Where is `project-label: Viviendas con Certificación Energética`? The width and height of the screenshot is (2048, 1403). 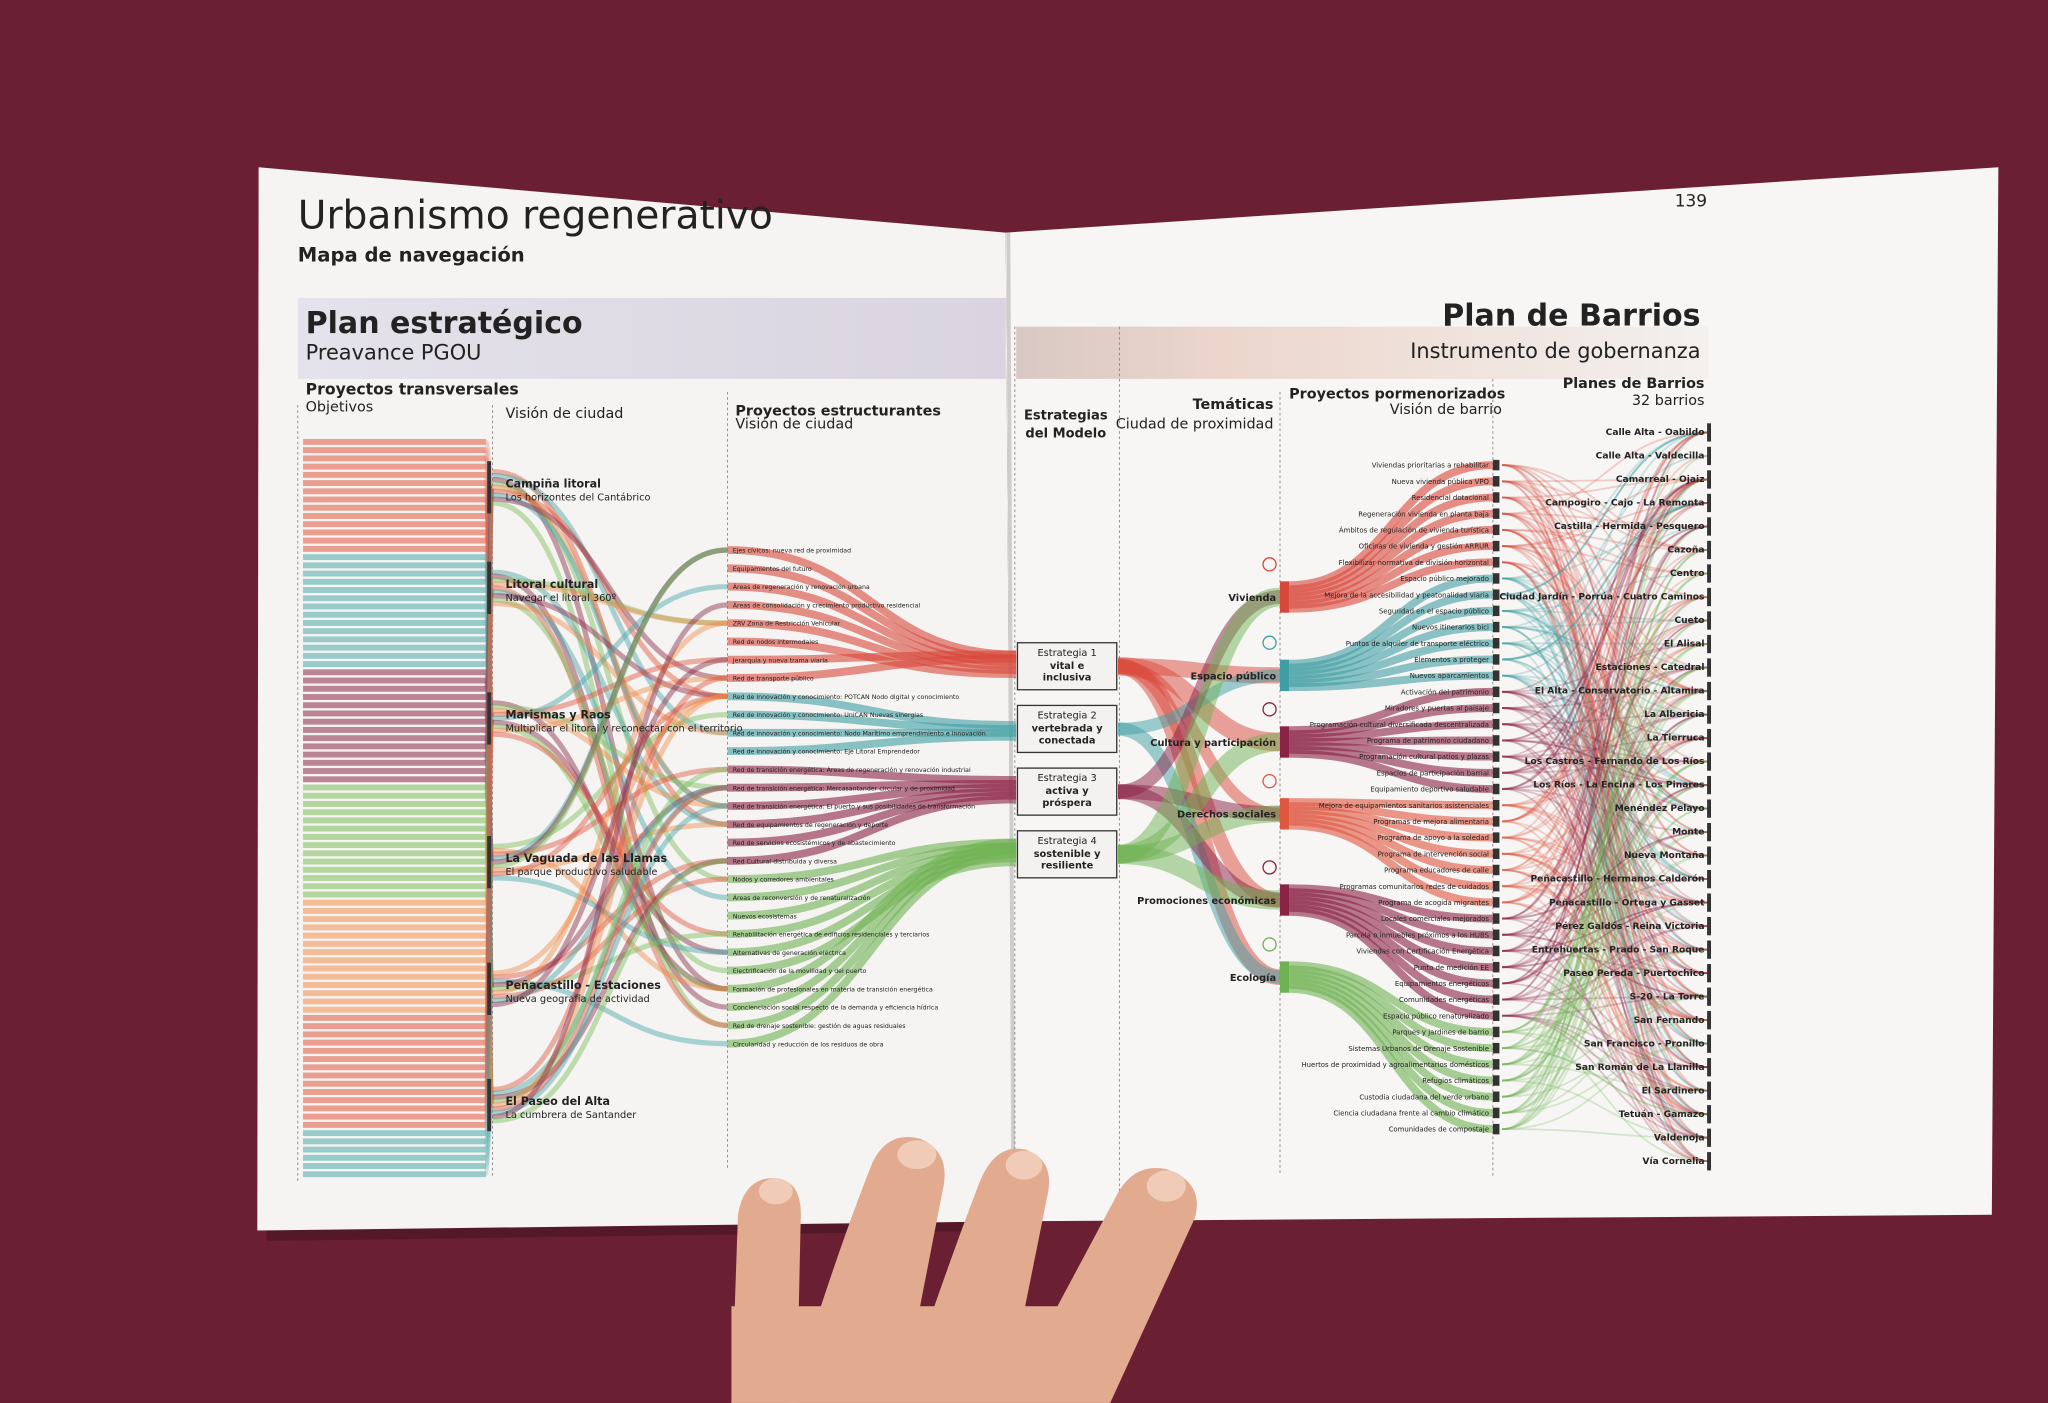
project-label: Viviendas con Certificación Energética is located at coordinates (1422, 952).